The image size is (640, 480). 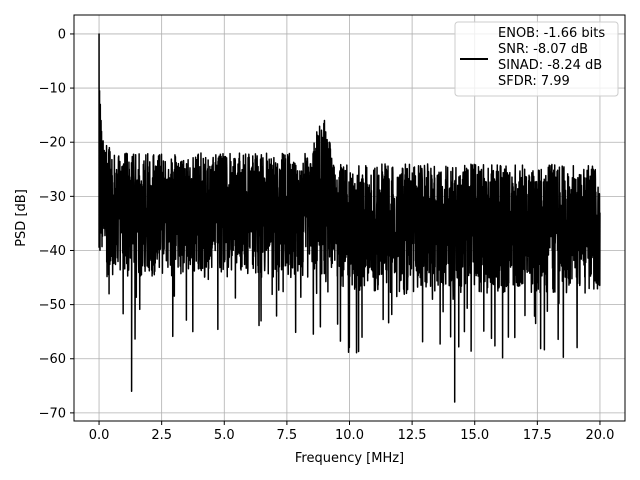 What do you see at coordinates (349, 458) in the screenshot?
I see `x-axis-label: Frequency [MHz]` at bounding box center [349, 458].